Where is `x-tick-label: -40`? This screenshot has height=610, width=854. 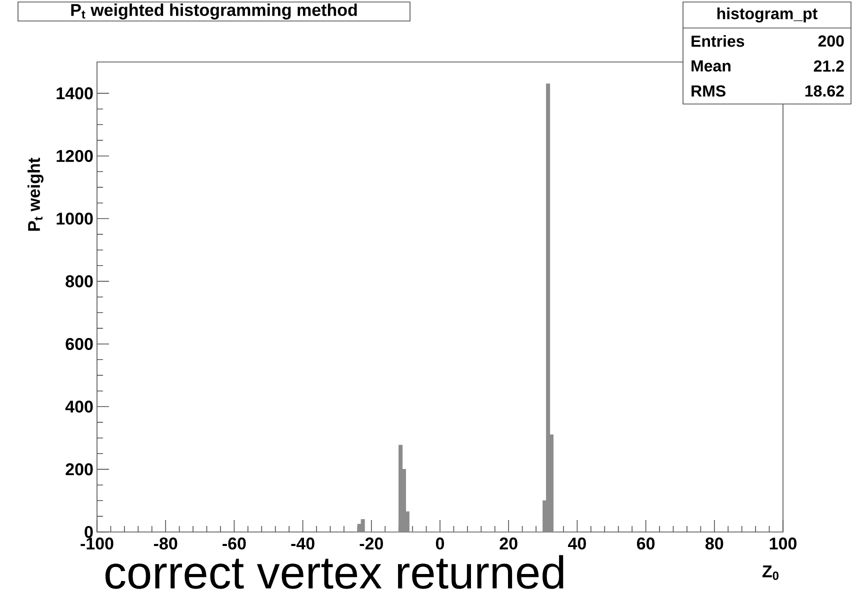
x-tick-label: -40 is located at coordinates (302, 544).